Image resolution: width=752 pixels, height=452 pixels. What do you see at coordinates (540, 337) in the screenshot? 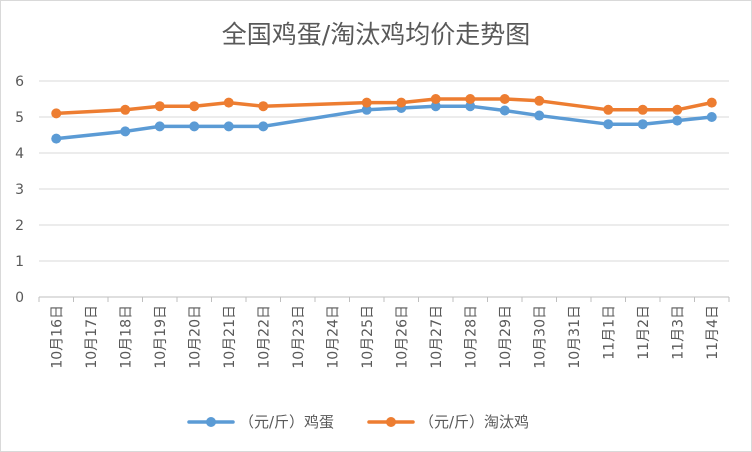
I see `x-tick-label: 10月30日` at bounding box center [540, 337].